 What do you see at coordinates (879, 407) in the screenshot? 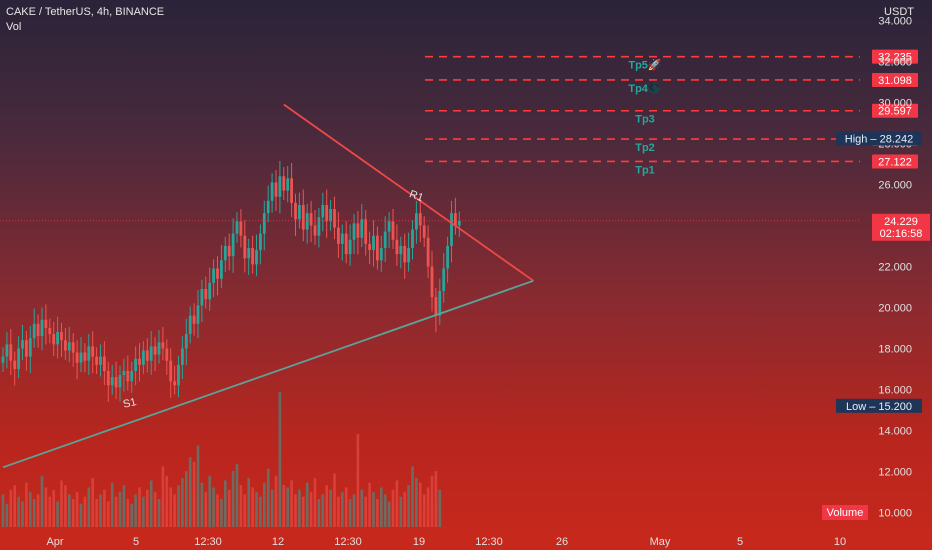
I see `low-tag-text: Low – 15.200` at bounding box center [879, 407].